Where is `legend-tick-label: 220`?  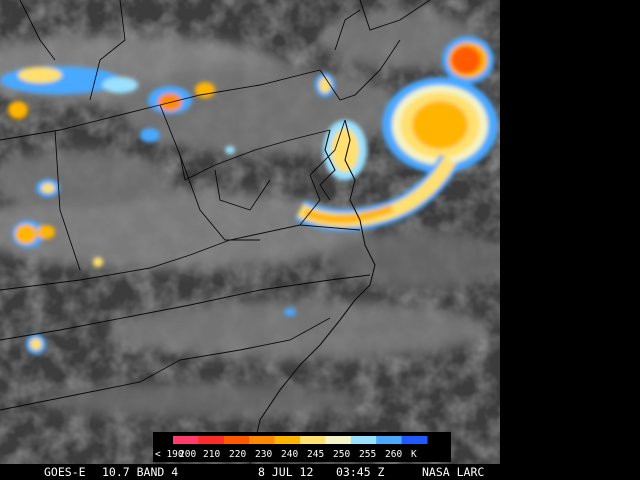
legend-tick-label: 220 is located at coordinates (237, 454).